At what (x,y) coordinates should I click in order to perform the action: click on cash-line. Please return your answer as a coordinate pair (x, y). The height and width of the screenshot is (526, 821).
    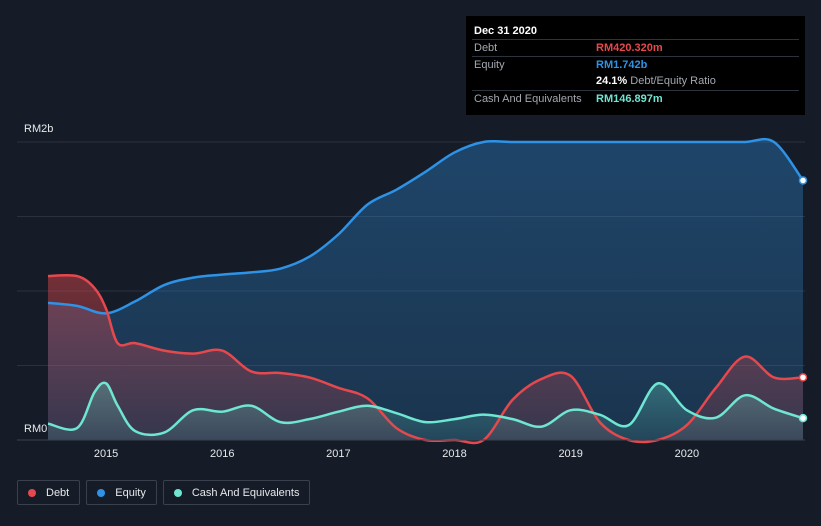
    Looking at the image, I should click on (425, 409).